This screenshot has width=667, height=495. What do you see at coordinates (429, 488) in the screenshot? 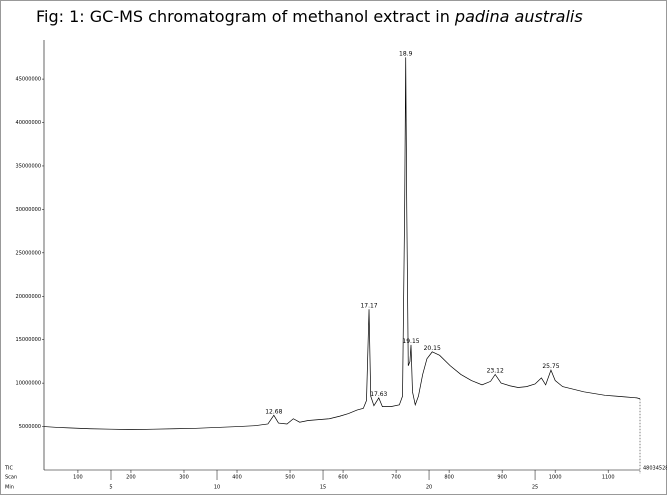
I see `min-tick-label: 20` at bounding box center [429, 488].